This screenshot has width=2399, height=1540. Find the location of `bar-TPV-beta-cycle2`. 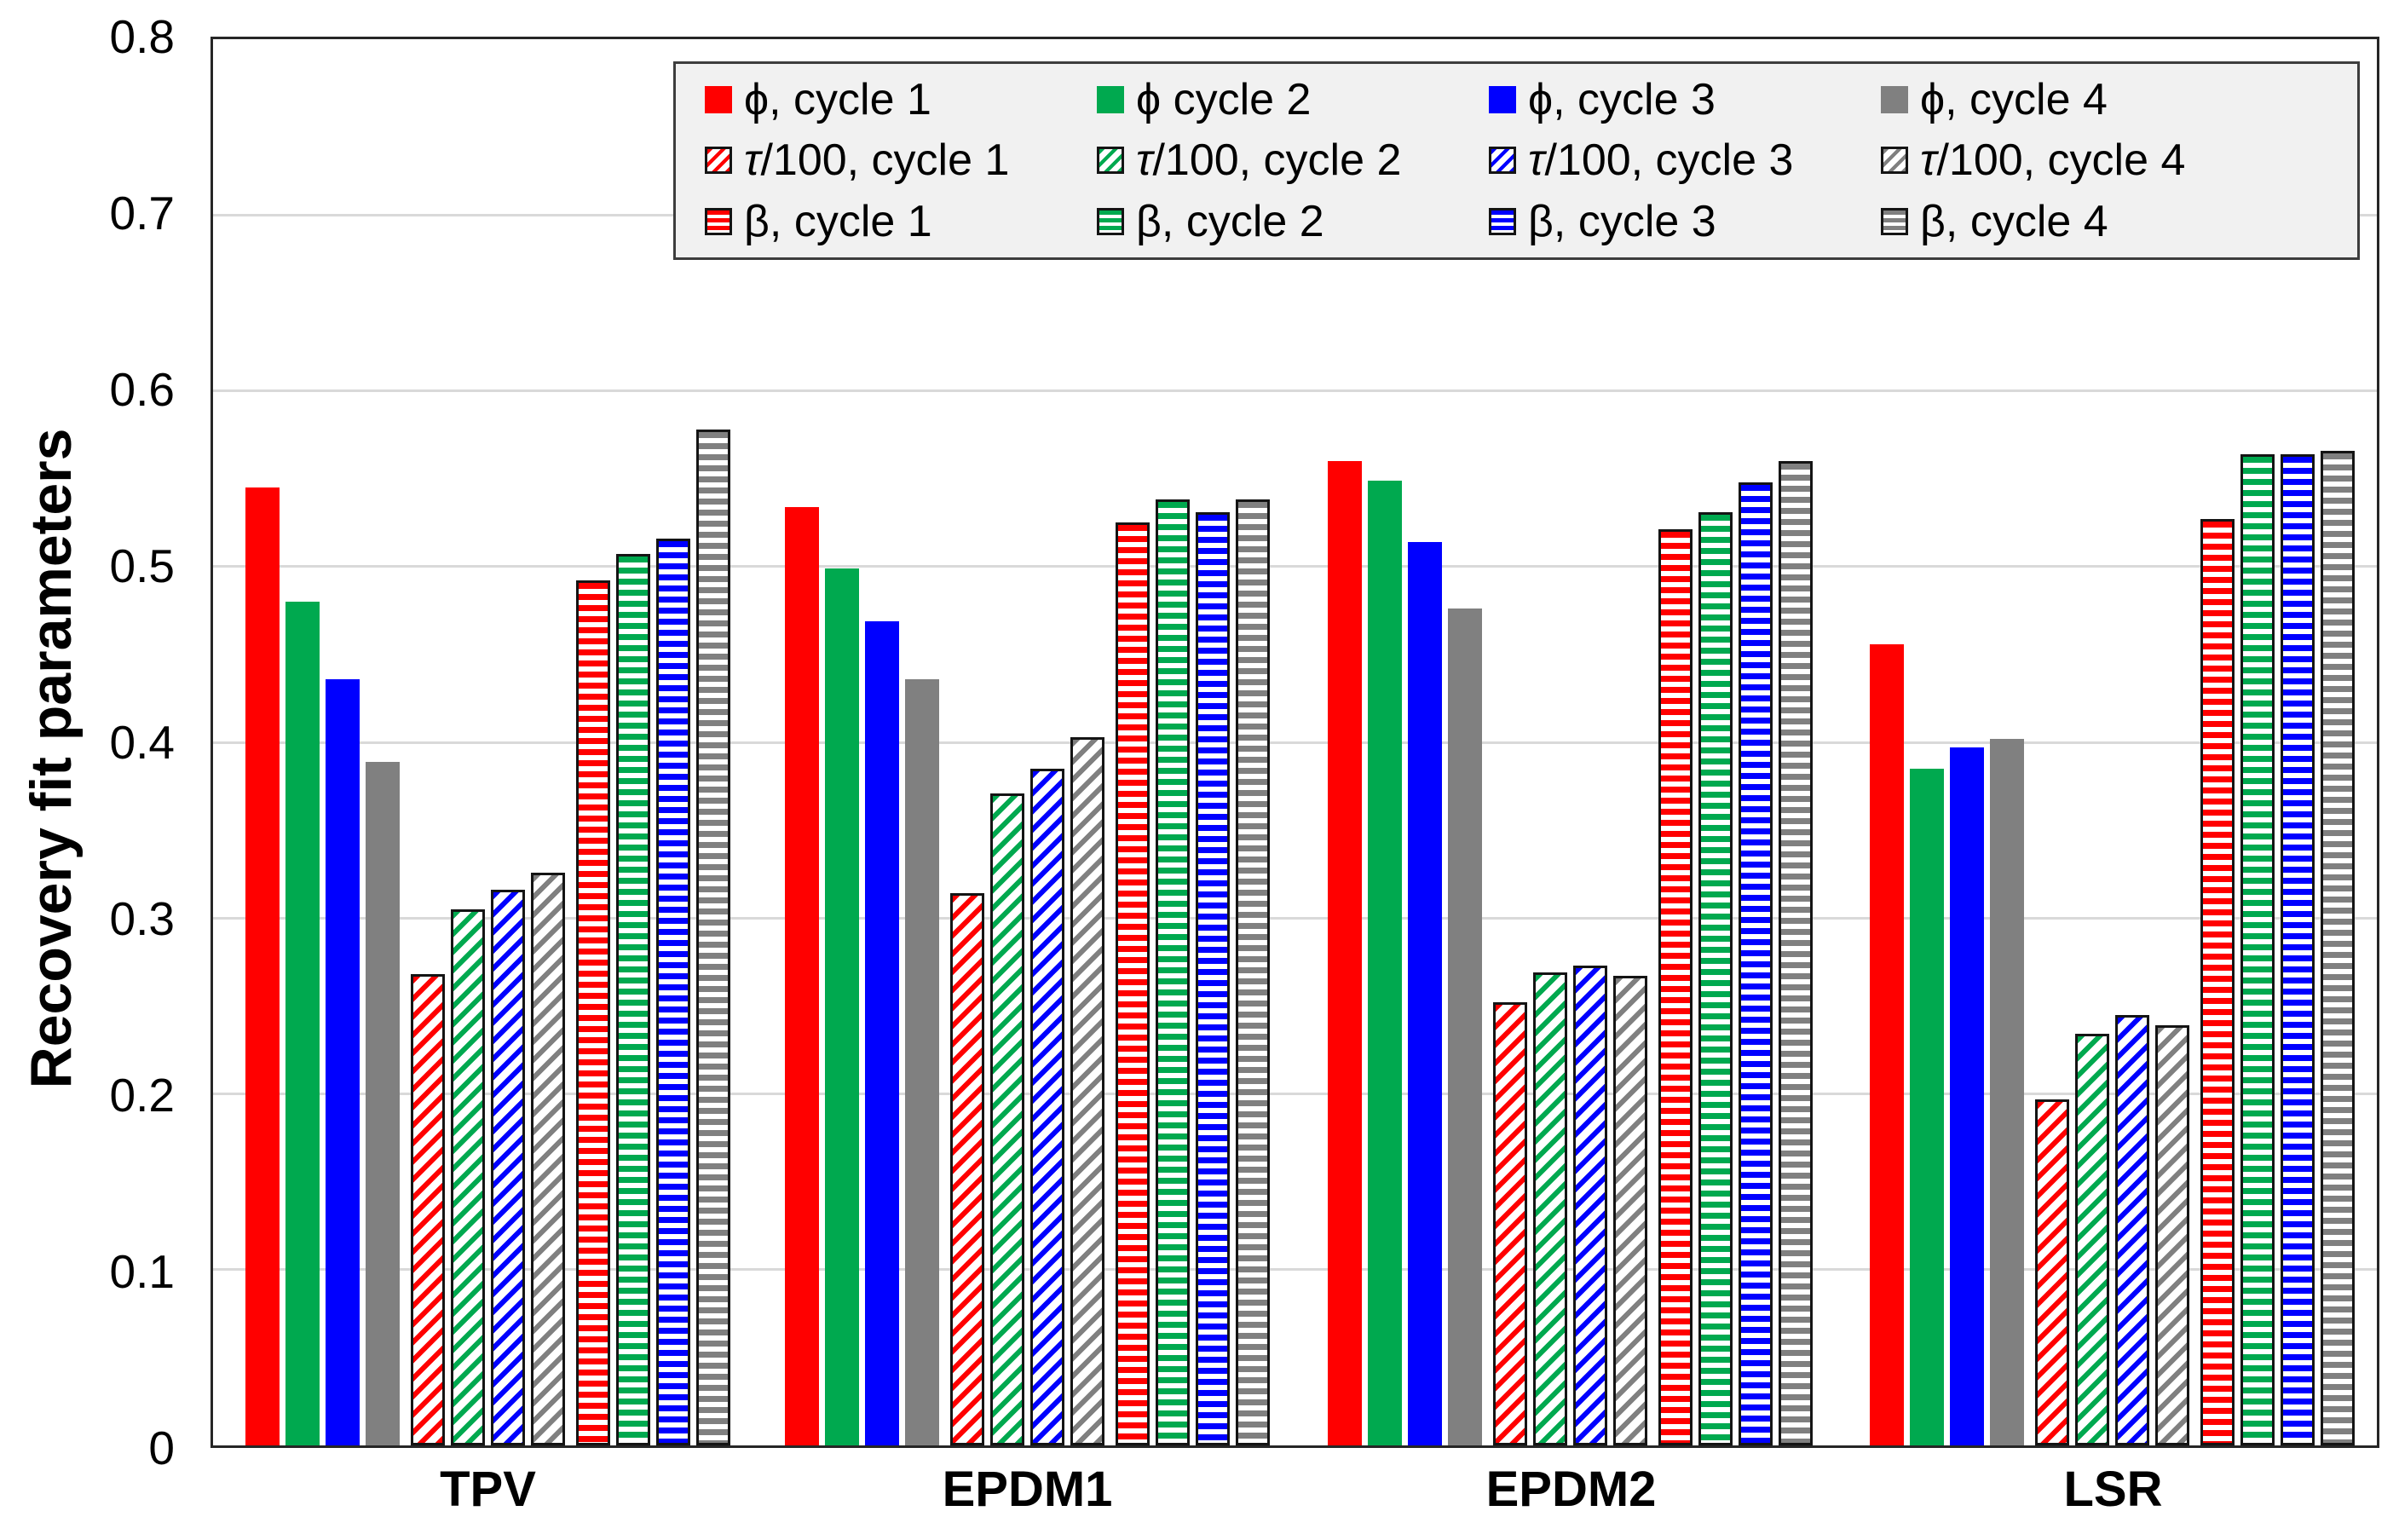

bar-TPV-beta-cycle2 is located at coordinates (633, 1000).